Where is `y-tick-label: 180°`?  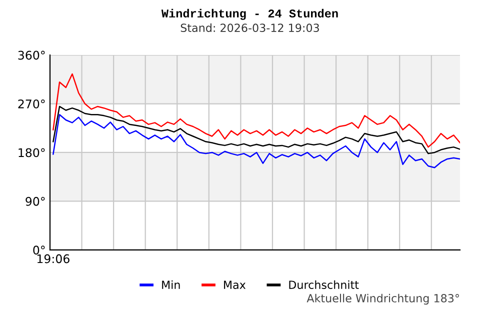 y-tick-label: 180° is located at coordinates (31, 153).